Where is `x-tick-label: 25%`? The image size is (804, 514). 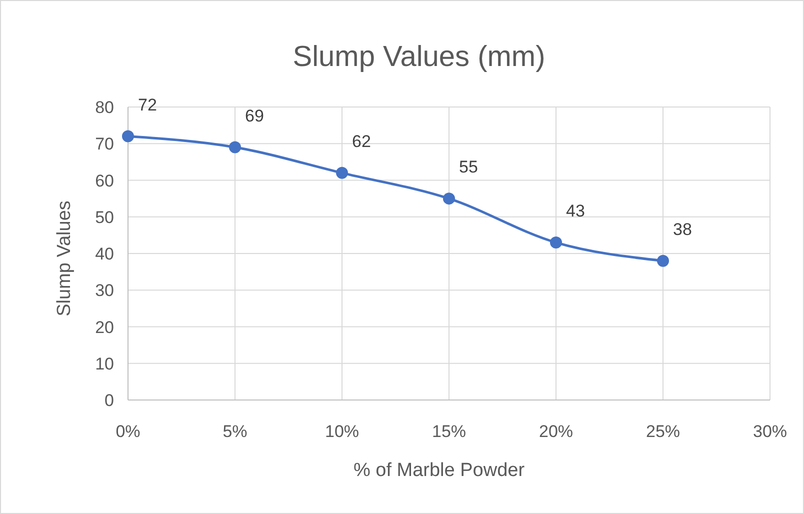 x-tick-label: 25% is located at coordinates (663, 431).